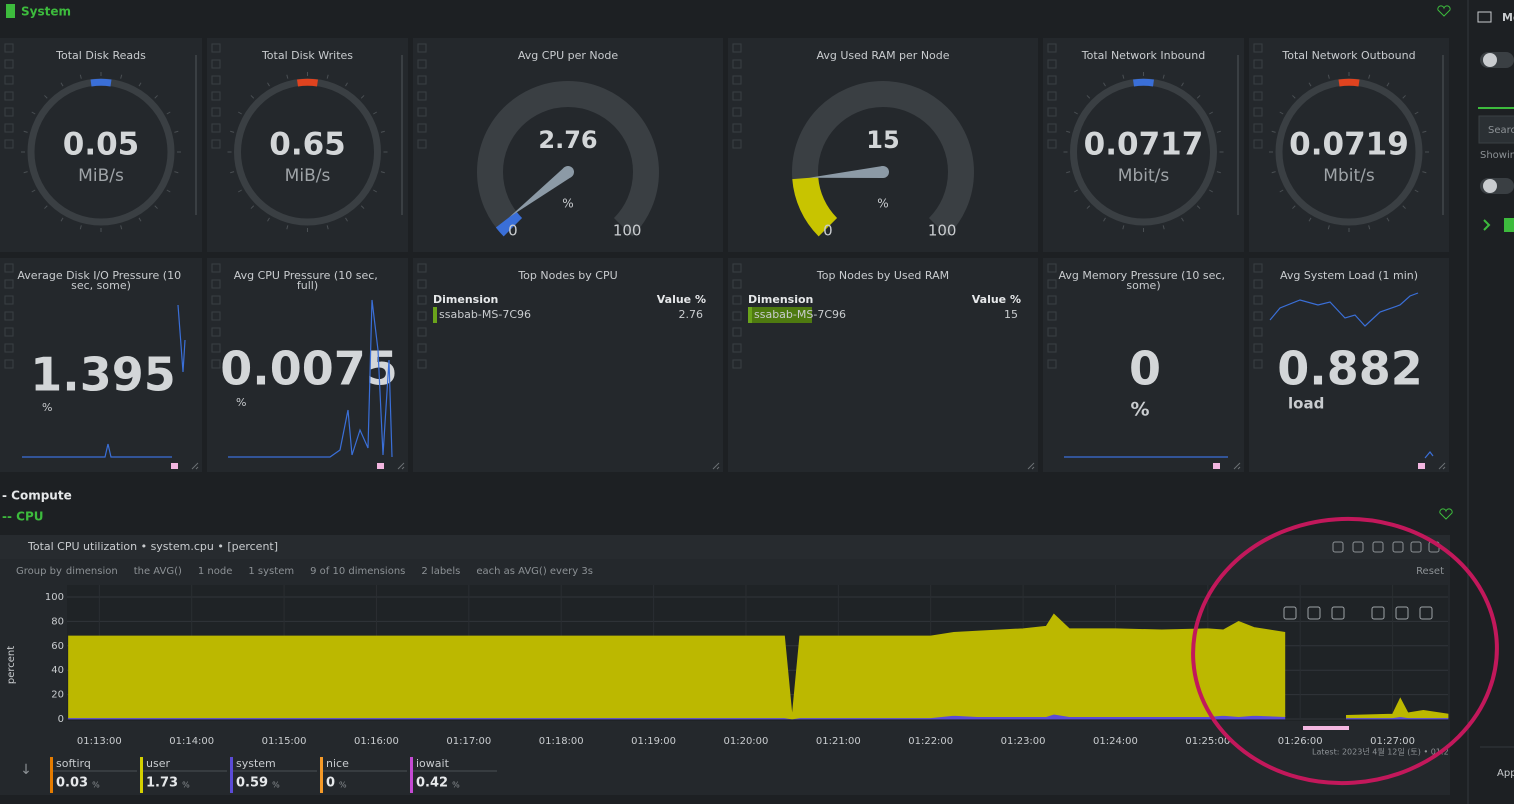 The image size is (1514, 804). What do you see at coordinates (26, 770) in the screenshot?
I see `collapse-arrow: ↓` at bounding box center [26, 770].